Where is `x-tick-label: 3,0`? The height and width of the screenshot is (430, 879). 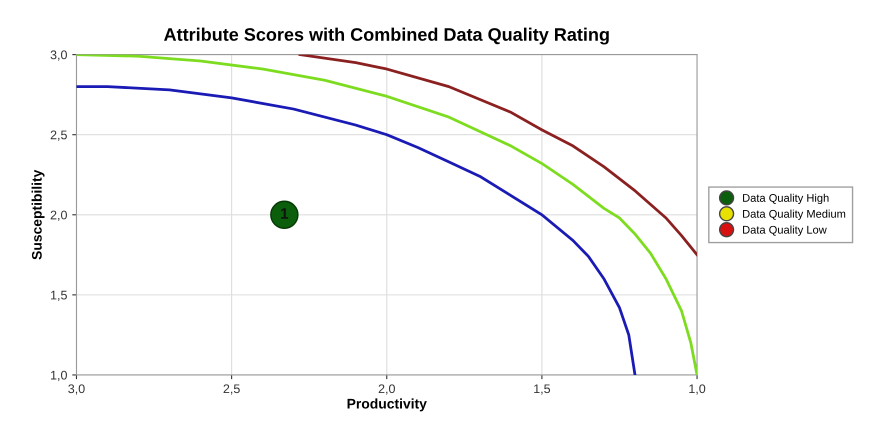
x-tick-label: 3,0 is located at coordinates (76, 389).